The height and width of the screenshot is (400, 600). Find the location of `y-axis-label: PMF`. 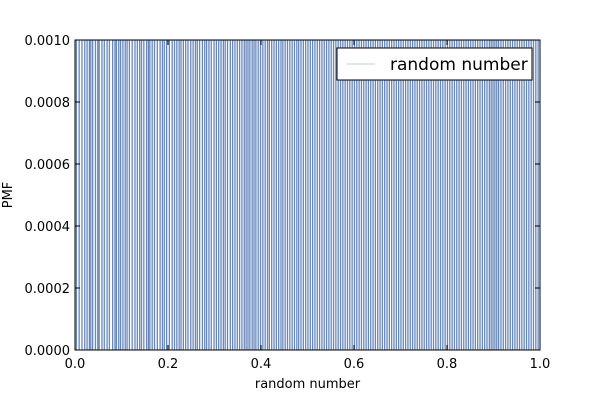

y-axis-label: PMF is located at coordinates (8, 195).